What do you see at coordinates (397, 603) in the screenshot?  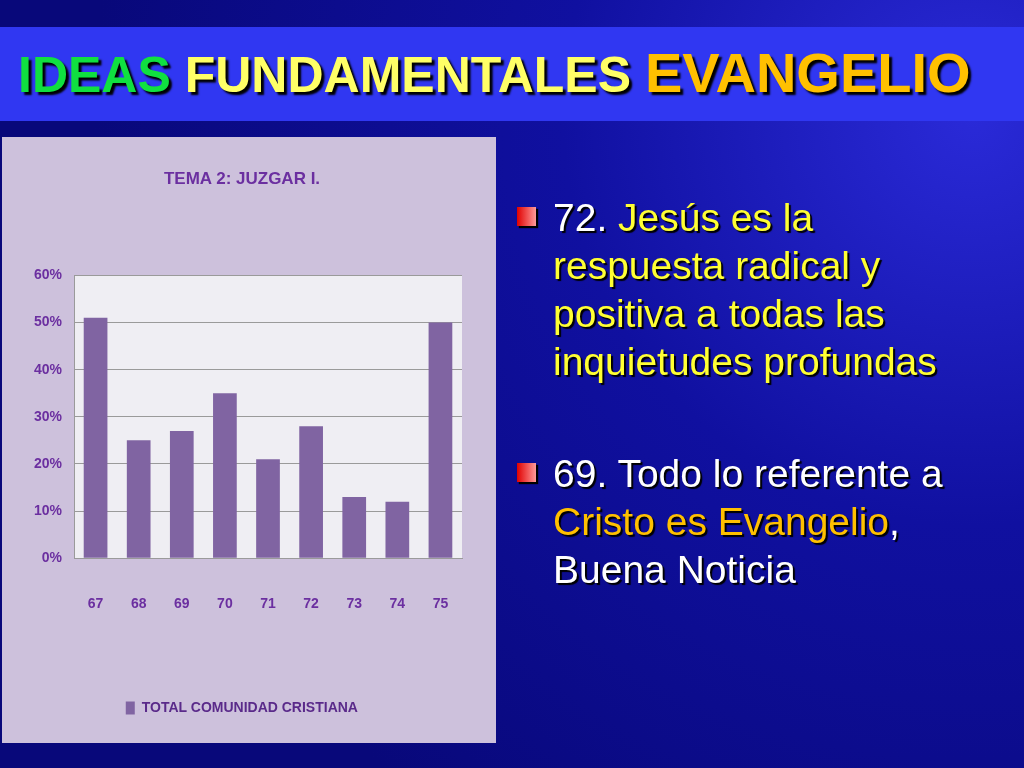 I see `x-tick-label: 74` at bounding box center [397, 603].